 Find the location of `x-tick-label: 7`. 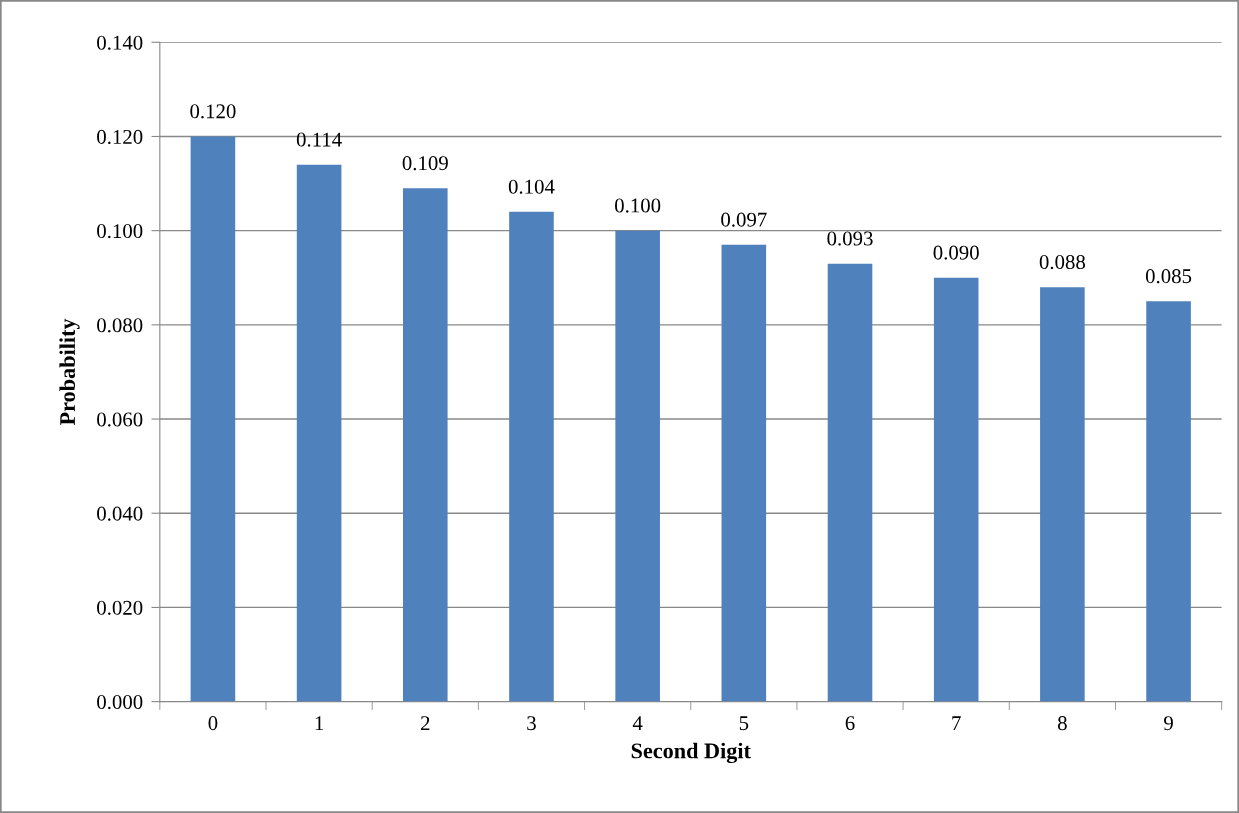

x-tick-label: 7 is located at coordinates (956, 723).